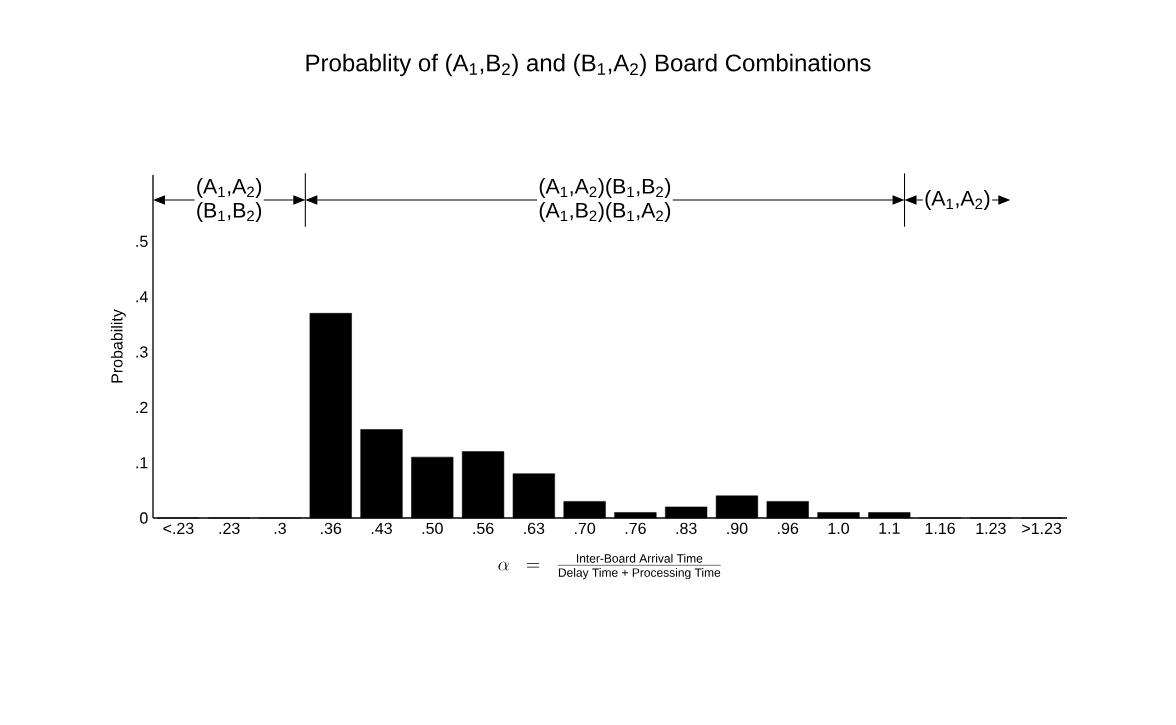  What do you see at coordinates (381, 528) in the screenshot?
I see `x-tick-label: .43` at bounding box center [381, 528].